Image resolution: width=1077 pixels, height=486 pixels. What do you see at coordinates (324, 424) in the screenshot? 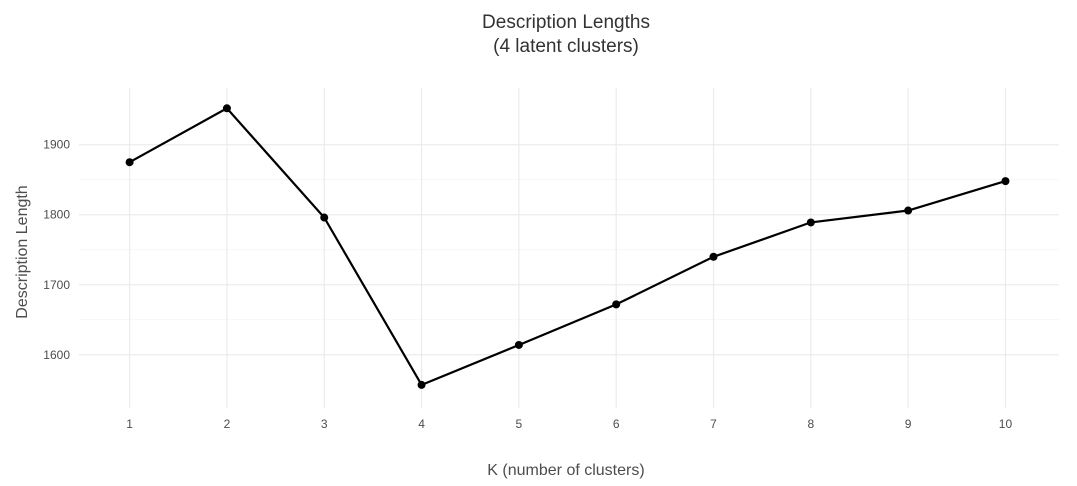
I see `x-tick-label: 3` at bounding box center [324, 424].